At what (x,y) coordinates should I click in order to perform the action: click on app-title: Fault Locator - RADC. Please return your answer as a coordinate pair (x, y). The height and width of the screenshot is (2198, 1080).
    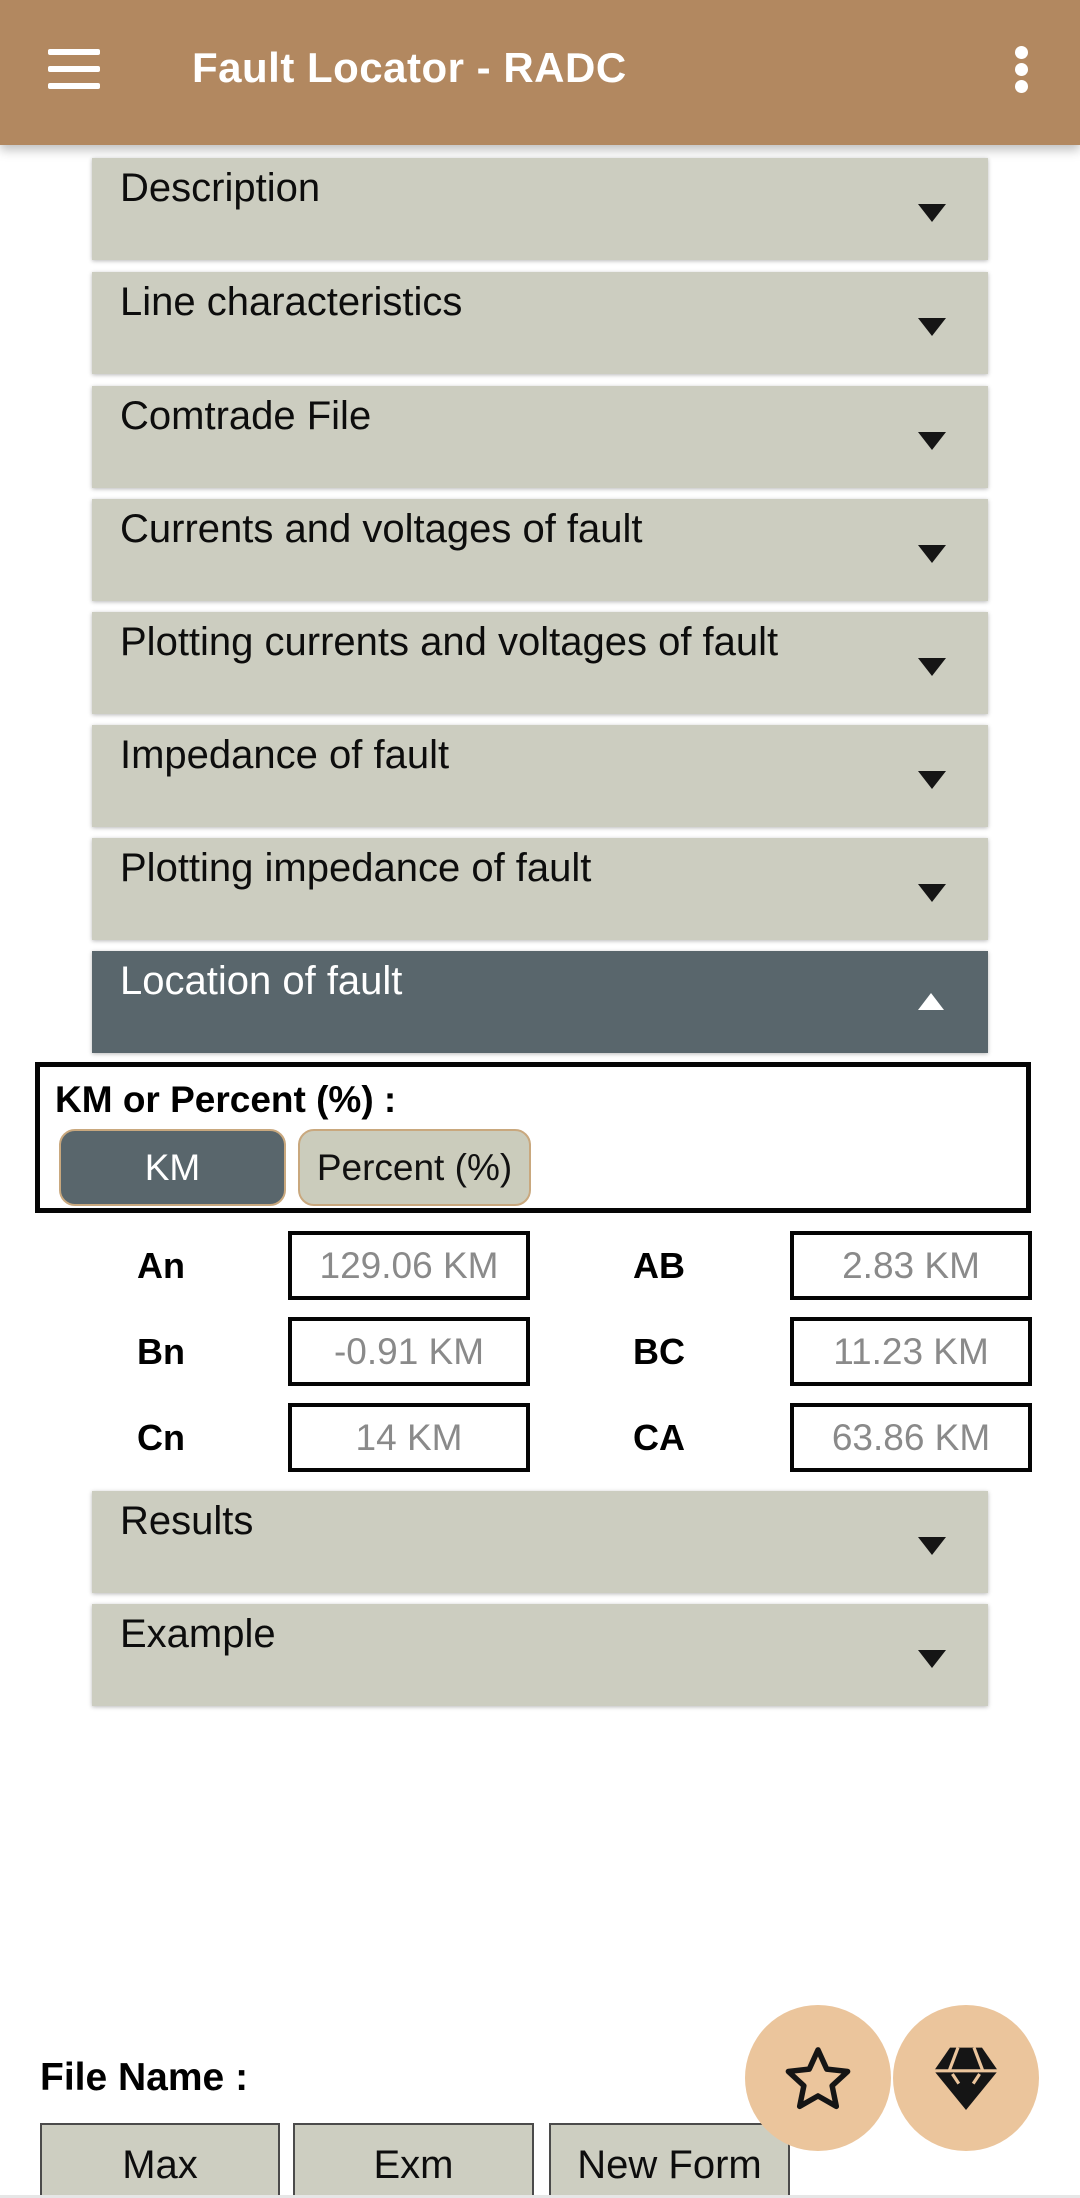
    Looking at the image, I should click on (409, 67).